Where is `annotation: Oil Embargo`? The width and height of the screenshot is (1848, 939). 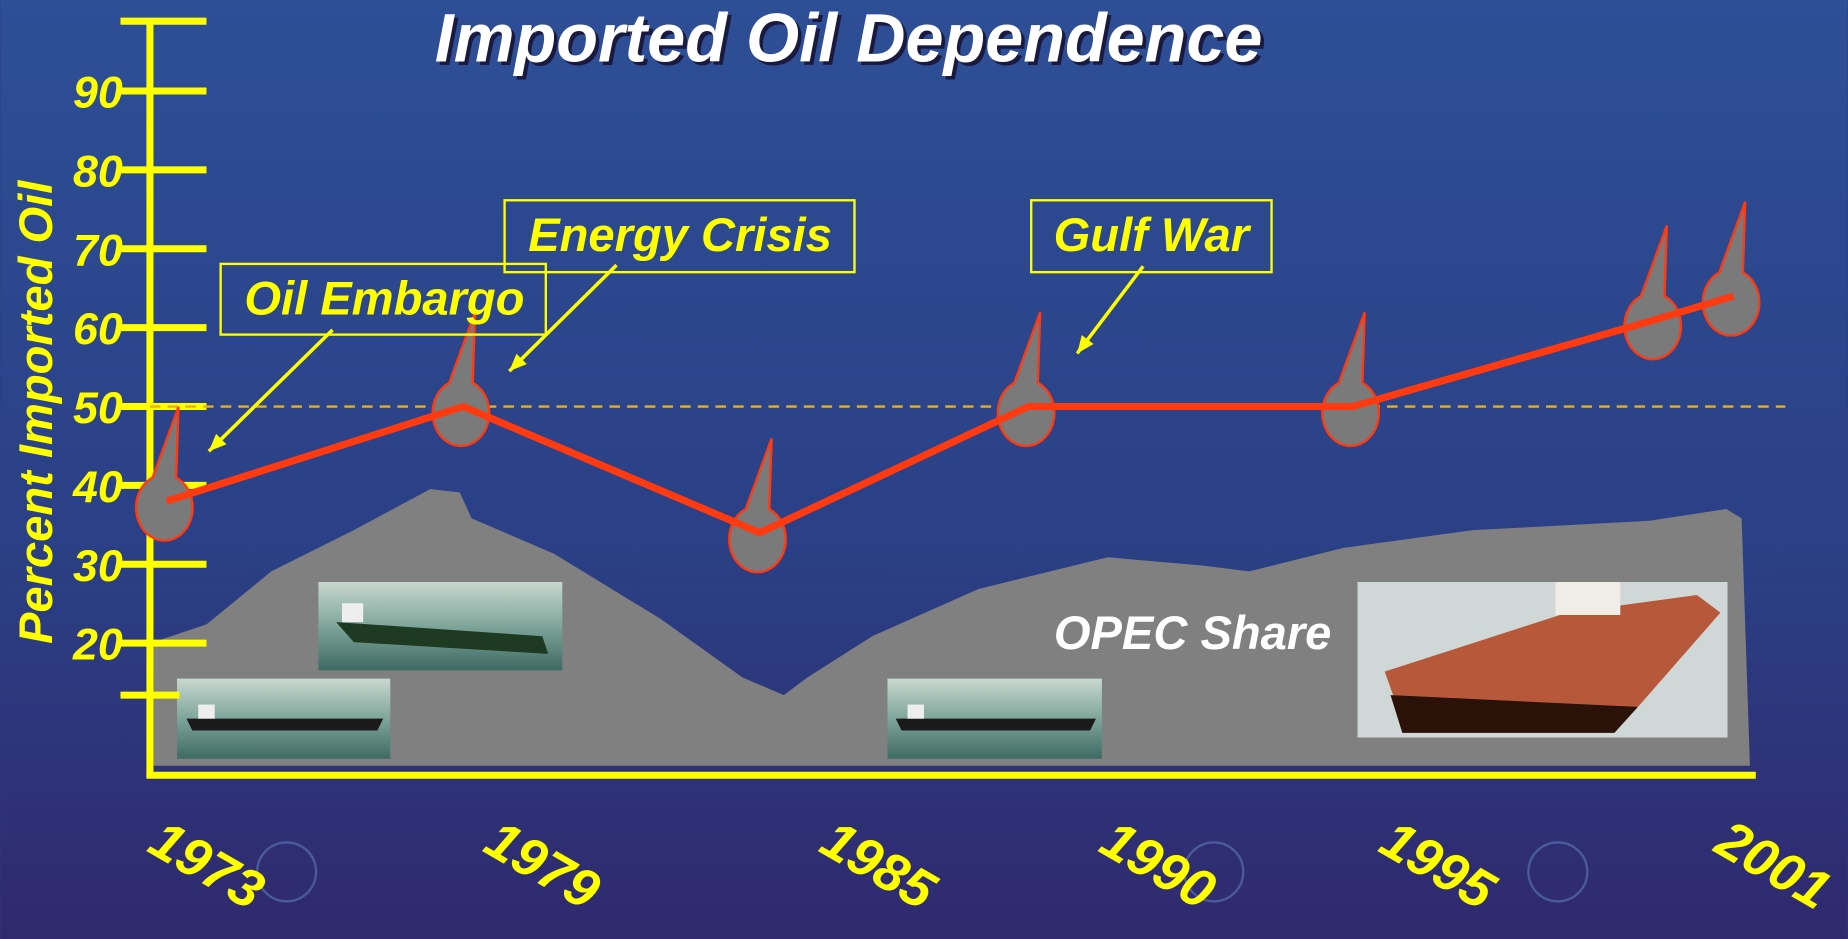
annotation: Oil Embargo is located at coordinates (384, 298).